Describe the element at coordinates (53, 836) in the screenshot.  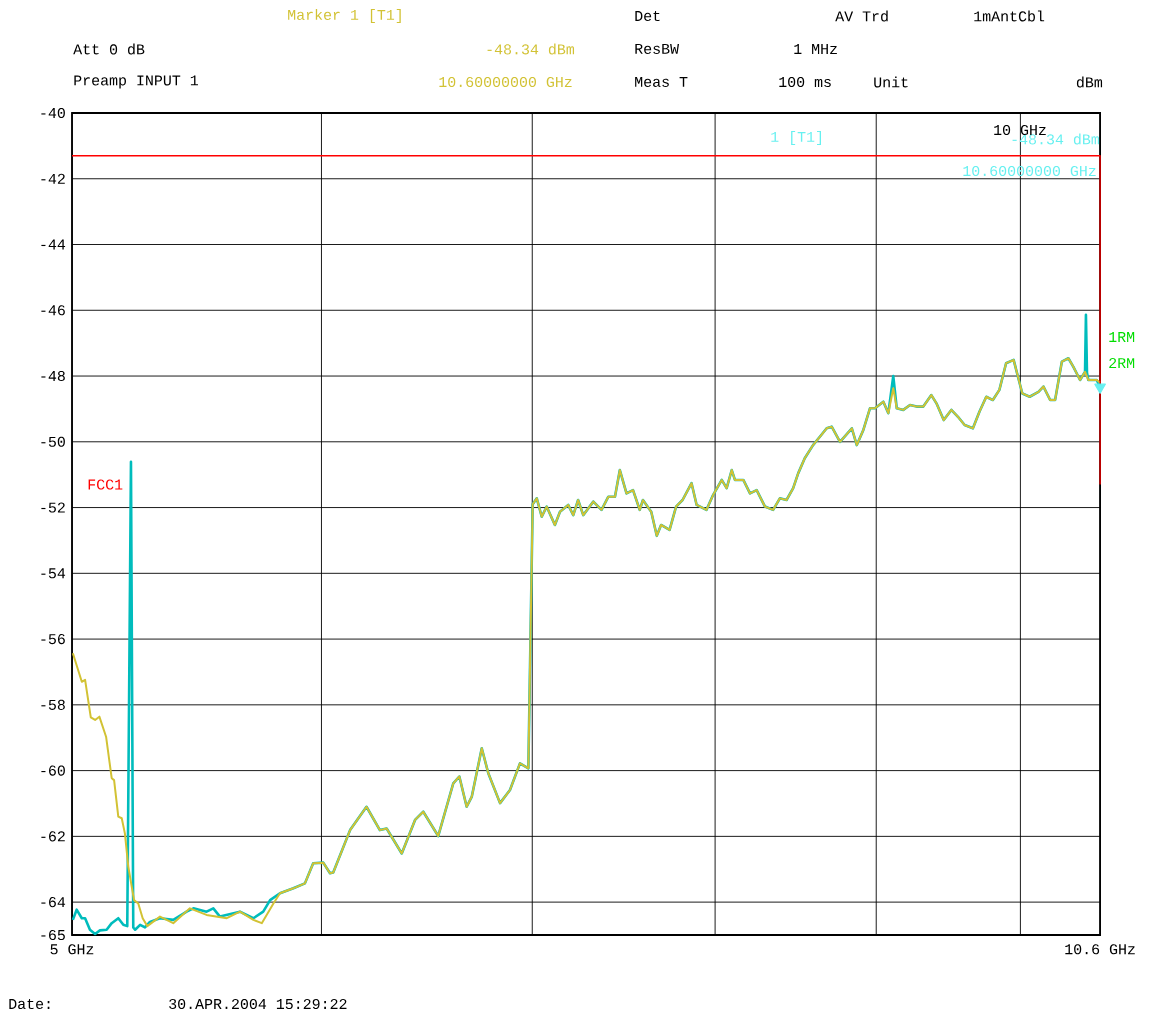
I see `y-tick-label: -62` at that location.